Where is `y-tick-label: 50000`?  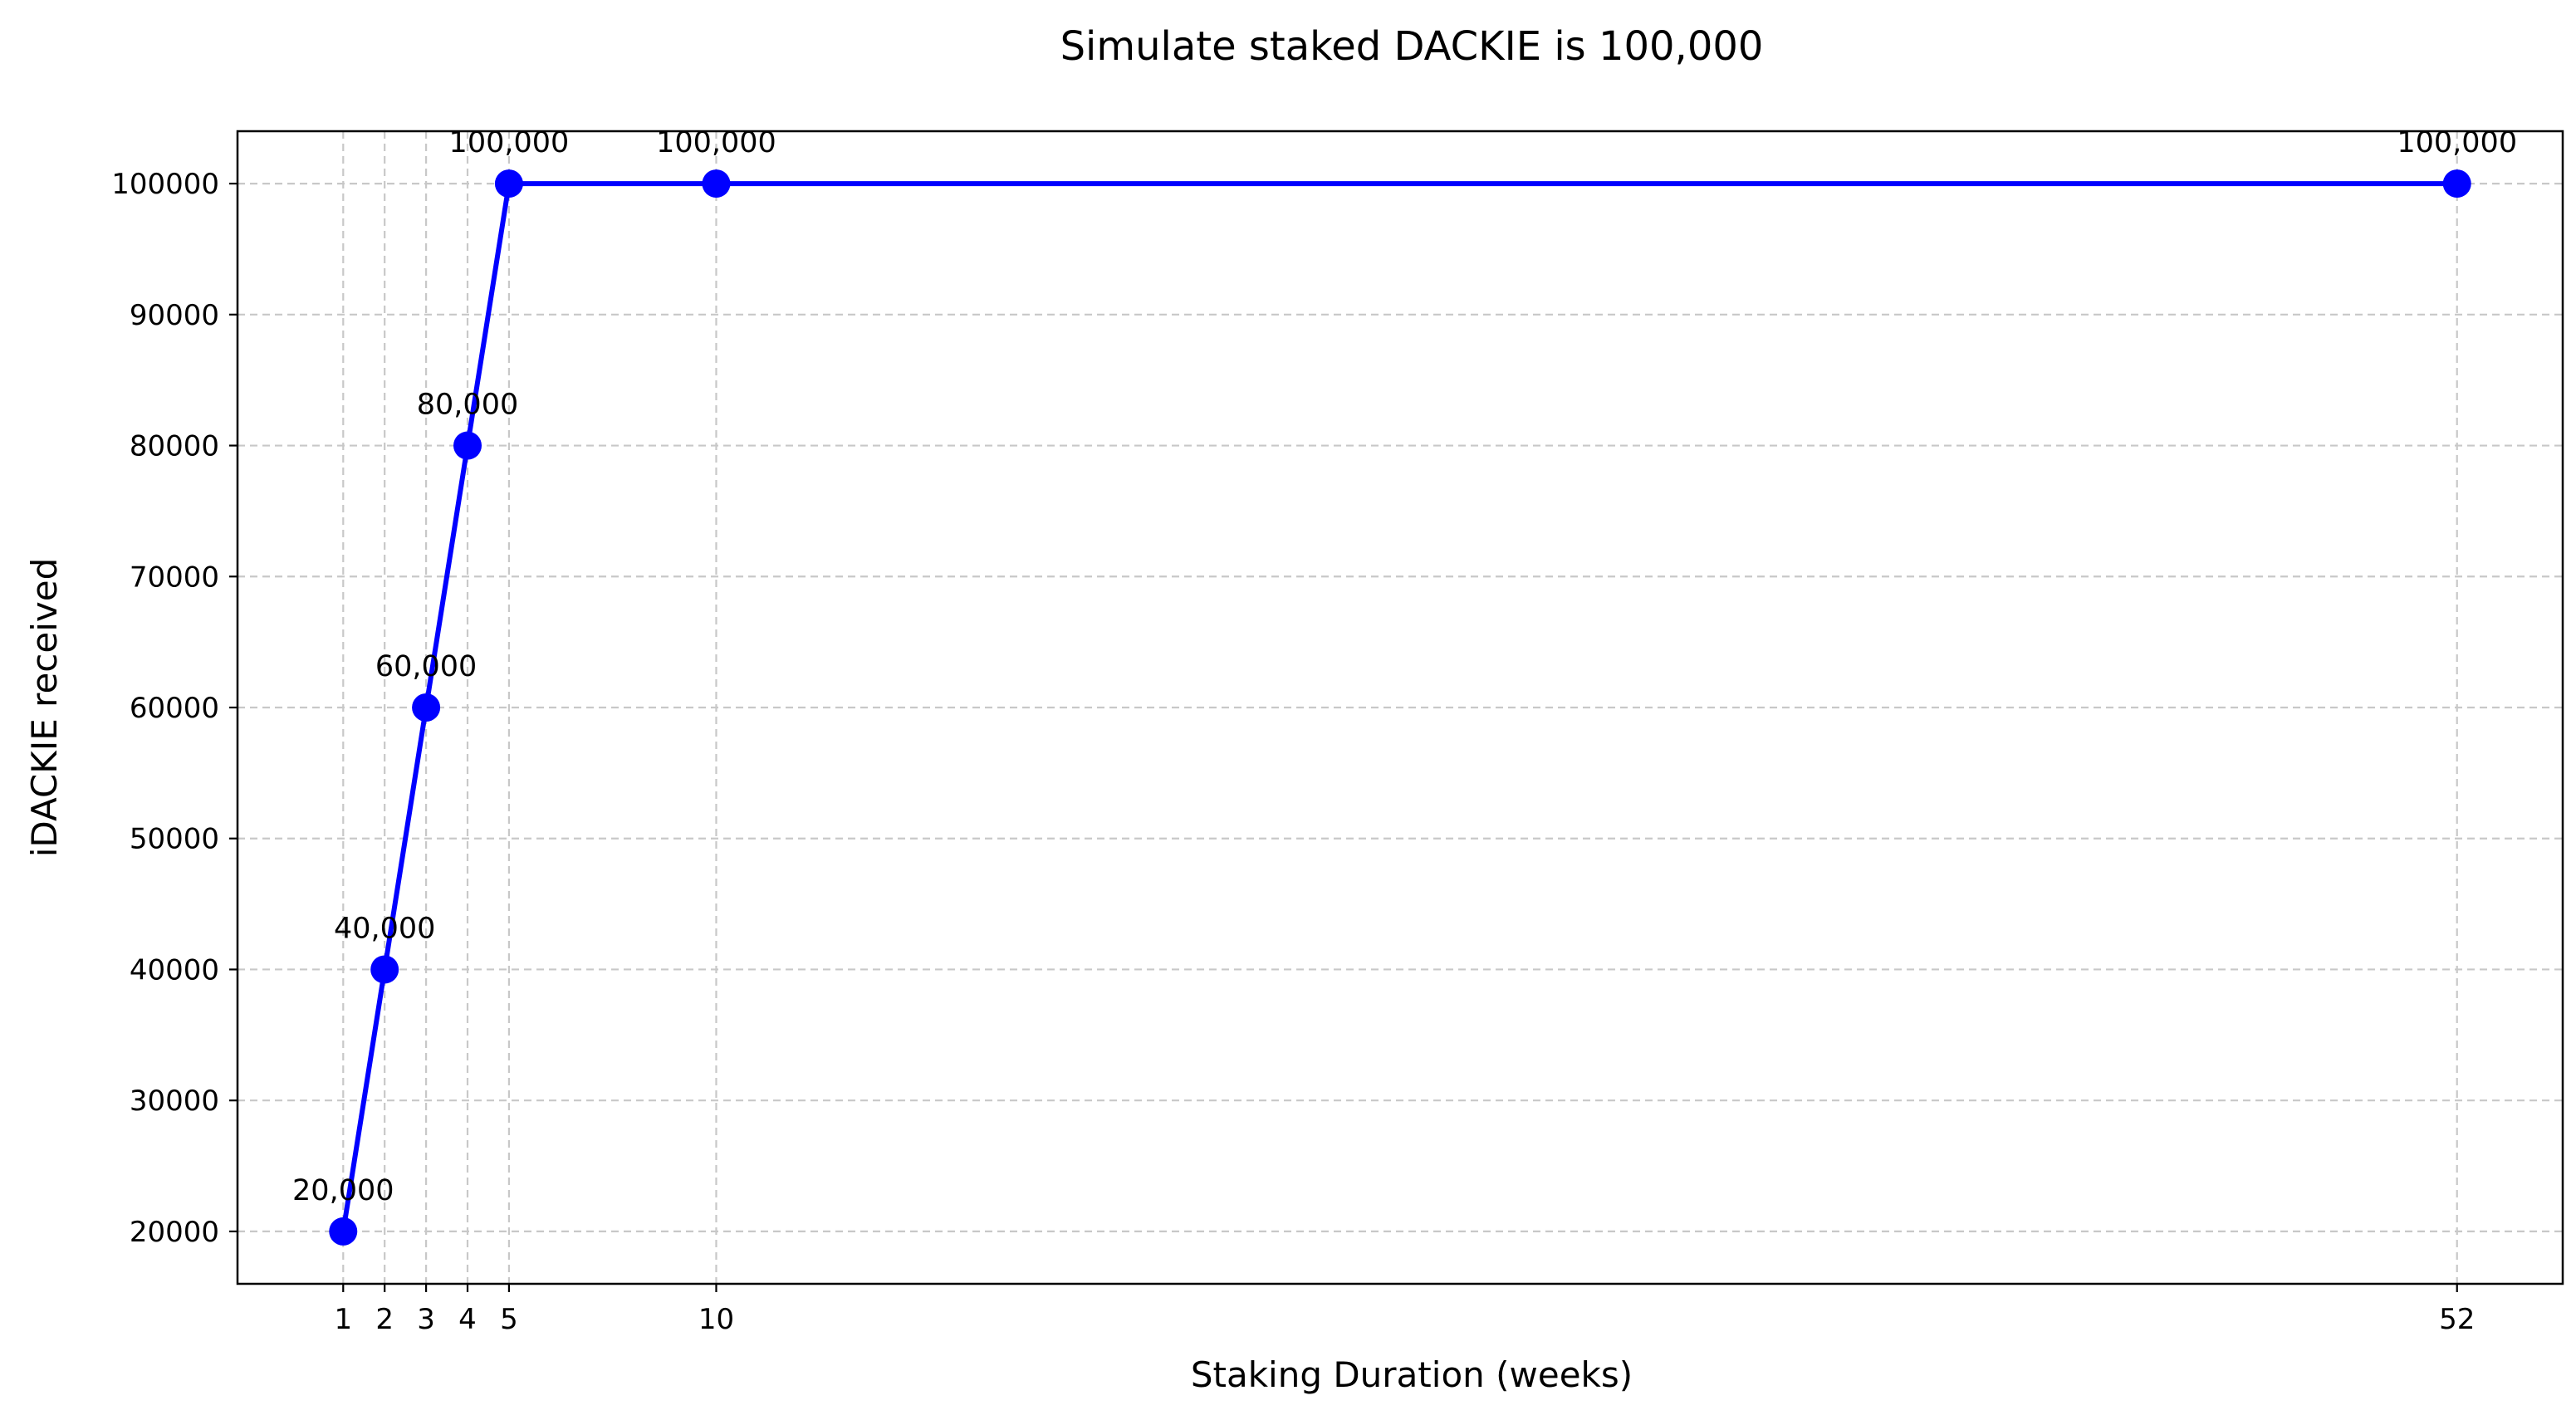 y-tick-label: 50000 is located at coordinates (174, 839).